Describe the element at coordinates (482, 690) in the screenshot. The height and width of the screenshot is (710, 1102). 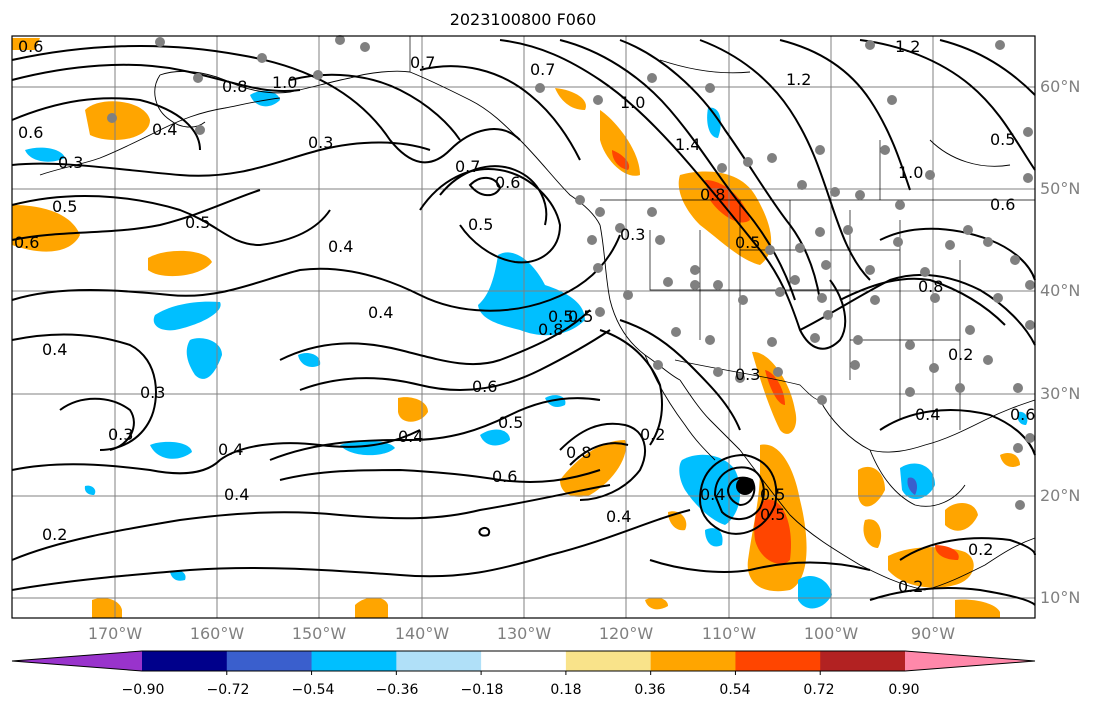
I see `colorbar-tick-label: −0.18` at that location.